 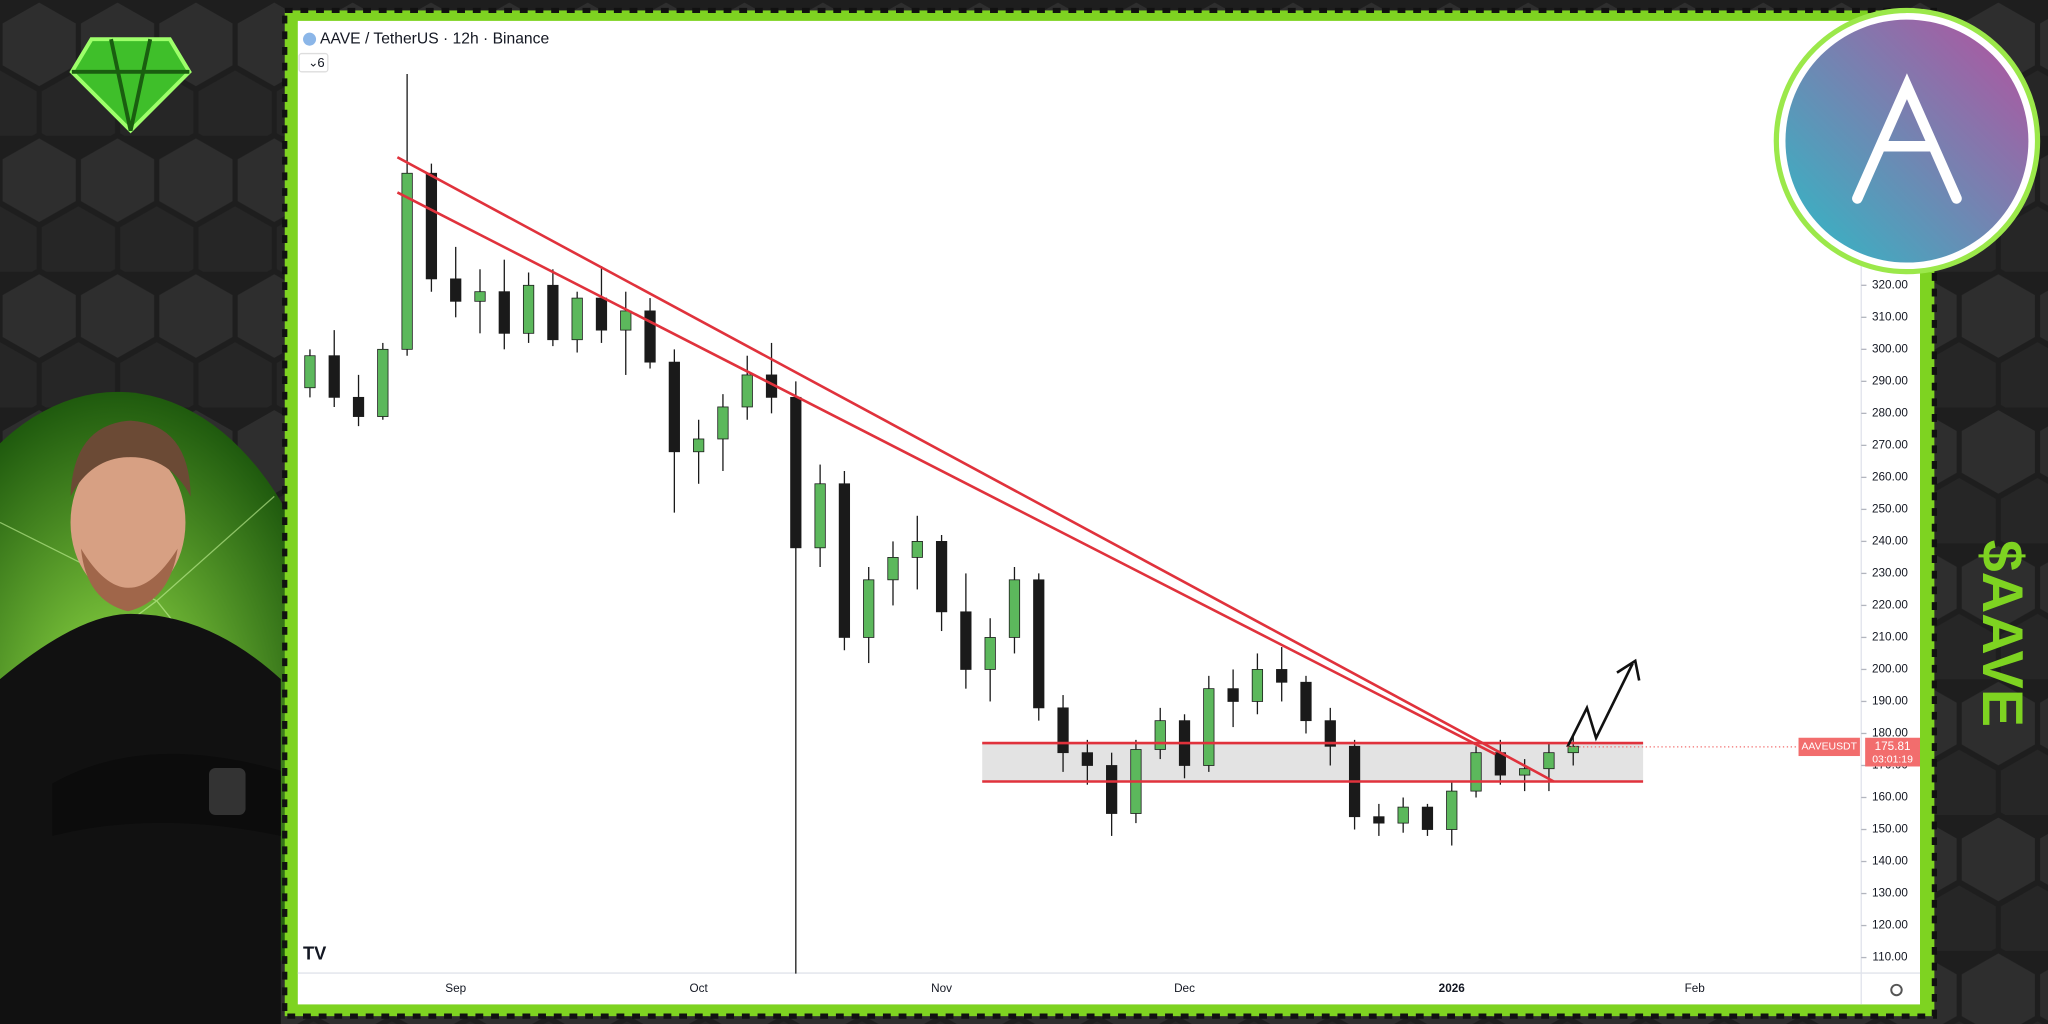 I want to click on symbol-tag-label: AAVEUSDT, so click(x=1829, y=747).